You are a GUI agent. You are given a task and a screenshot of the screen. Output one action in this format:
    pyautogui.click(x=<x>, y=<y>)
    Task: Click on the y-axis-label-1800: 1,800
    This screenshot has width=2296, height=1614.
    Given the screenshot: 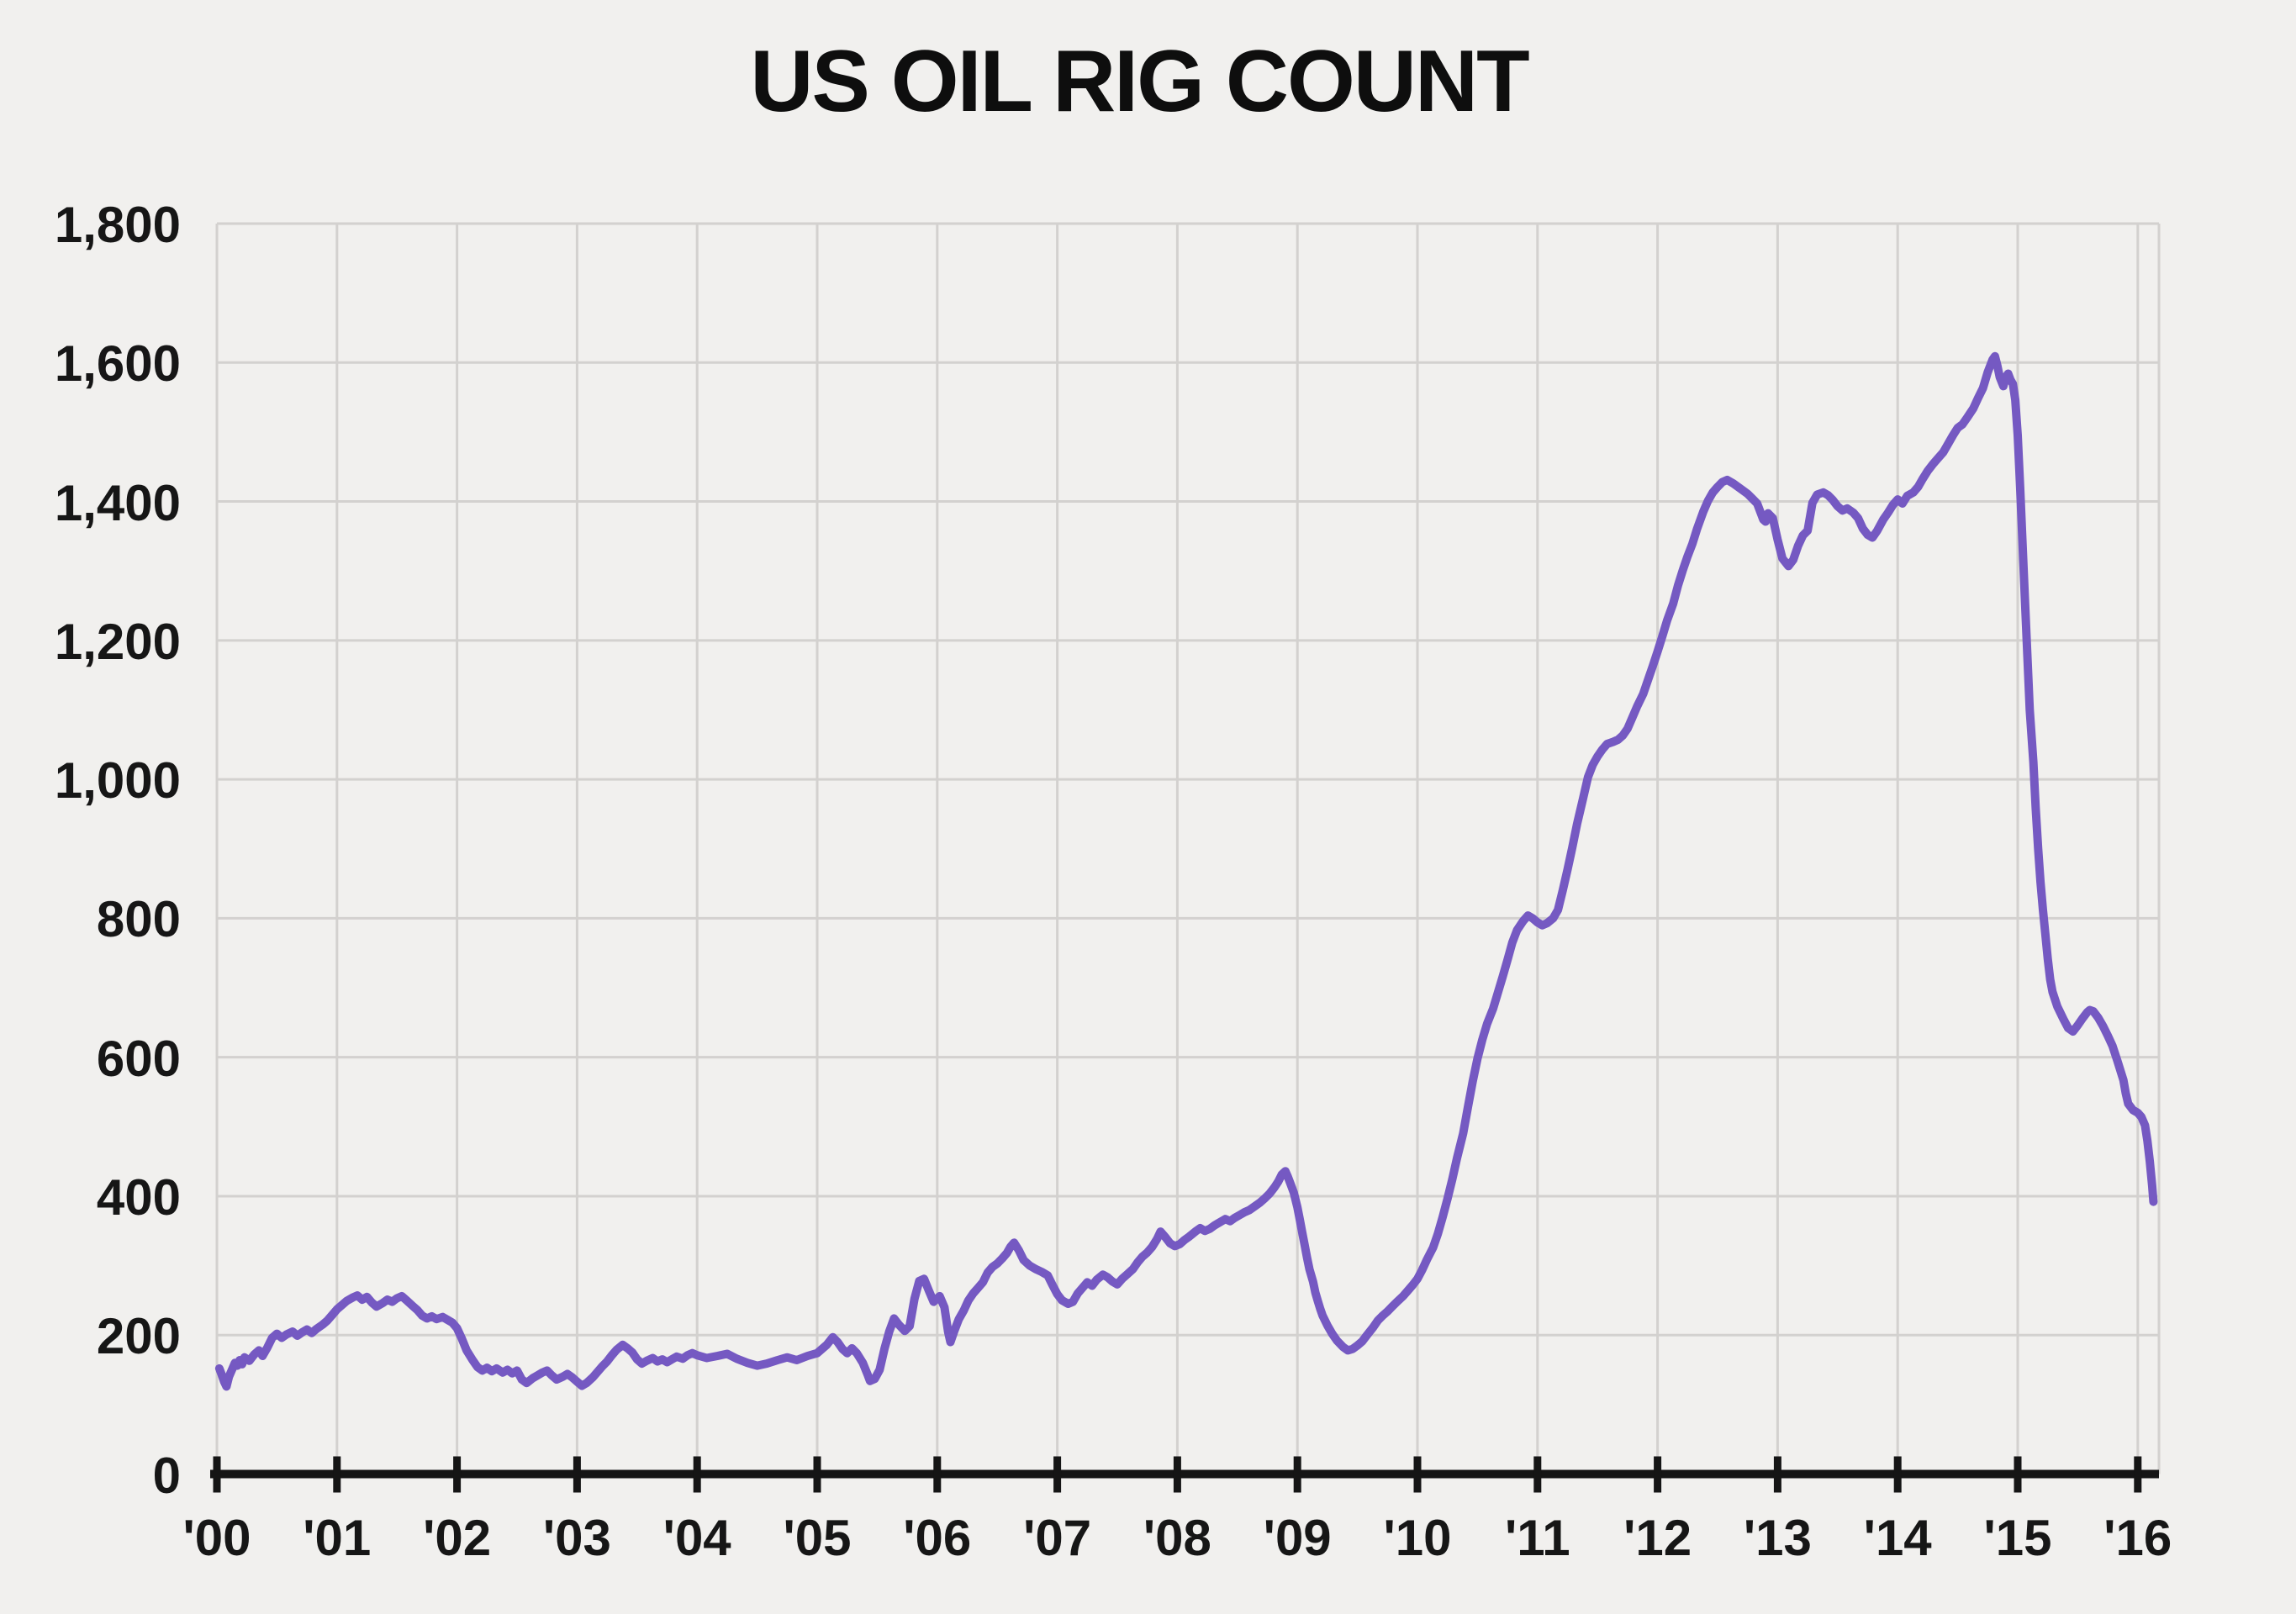 What is the action you would take?
    pyautogui.click(x=117, y=224)
    